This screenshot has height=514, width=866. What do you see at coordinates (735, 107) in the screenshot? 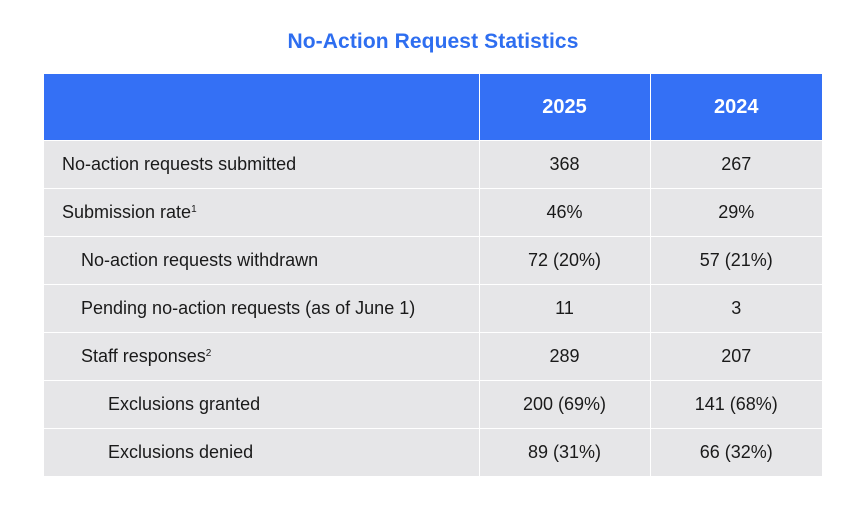
I see `header-year-2024: 2024` at bounding box center [735, 107].